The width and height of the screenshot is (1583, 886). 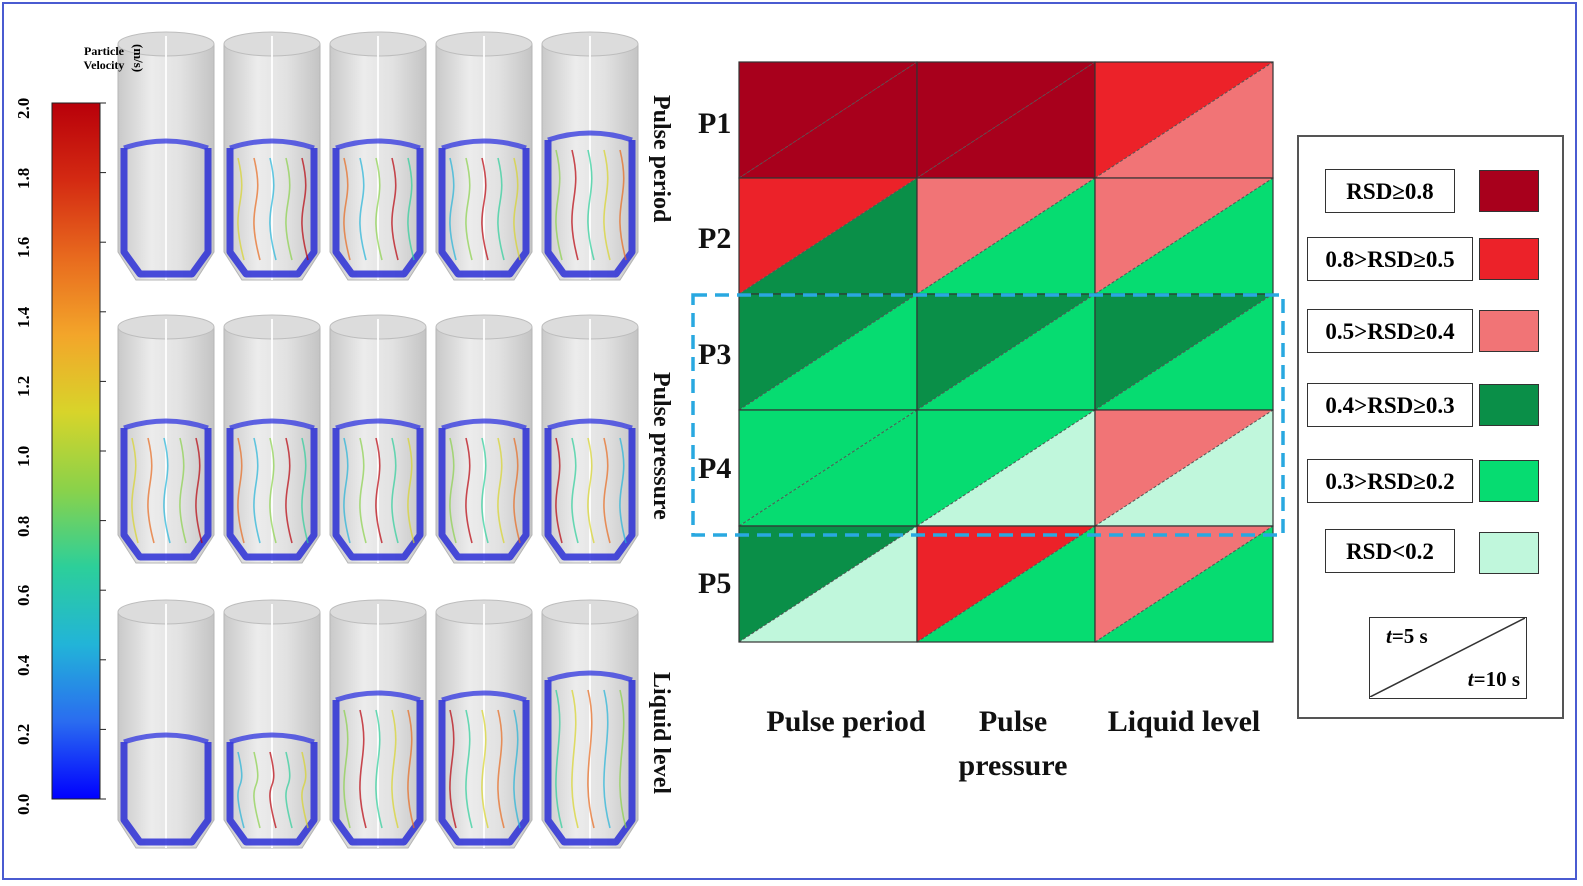 I want to click on rsd-cell-p1-c1, so click(x=828, y=120).